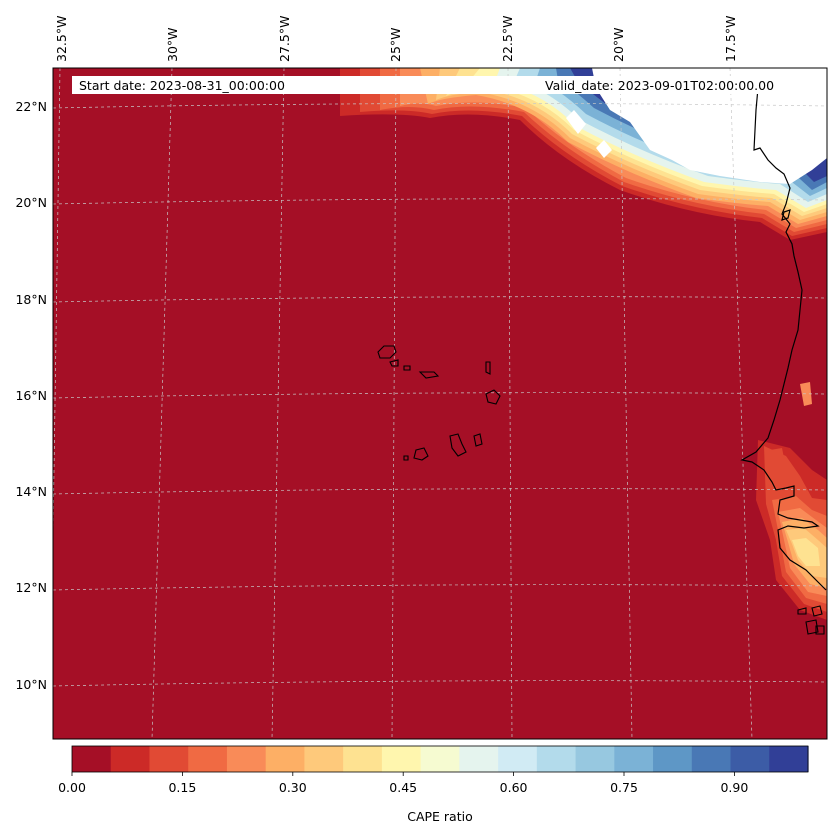  I want to click on island-boa-vista, so click(493, 397).